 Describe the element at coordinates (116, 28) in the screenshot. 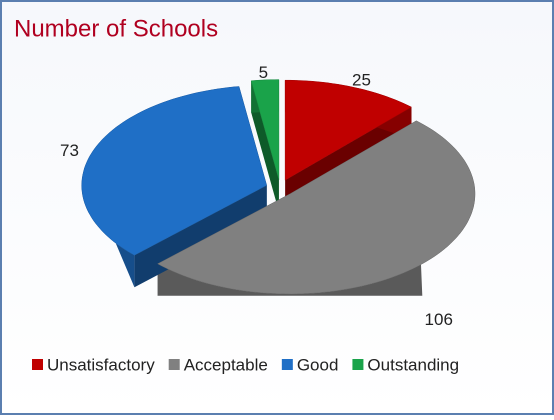

I see `chart-title: Number of Schools` at that location.